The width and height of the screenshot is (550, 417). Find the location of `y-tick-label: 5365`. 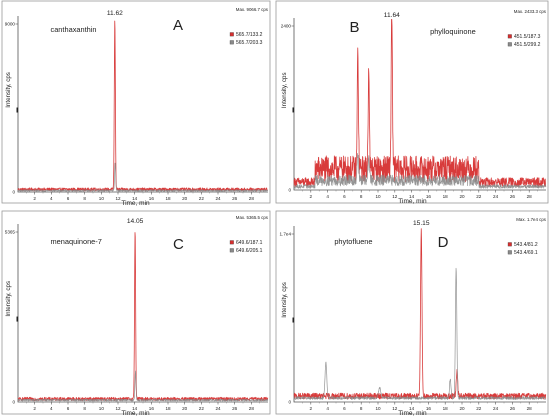

y-tick-label: 5365 is located at coordinates (10, 232).